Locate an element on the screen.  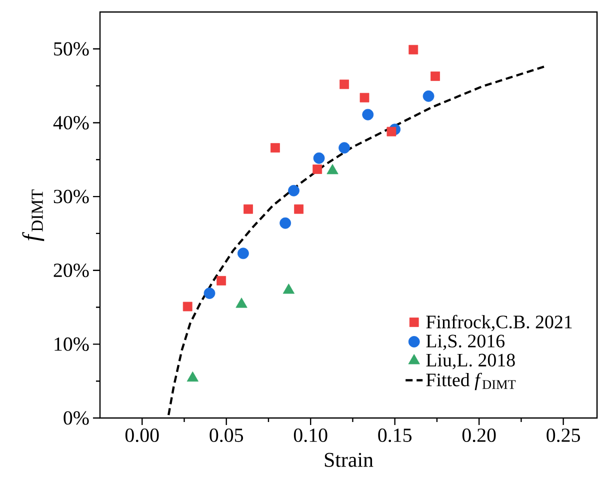
y-tick-label: 10% is located at coordinates (71, 344).